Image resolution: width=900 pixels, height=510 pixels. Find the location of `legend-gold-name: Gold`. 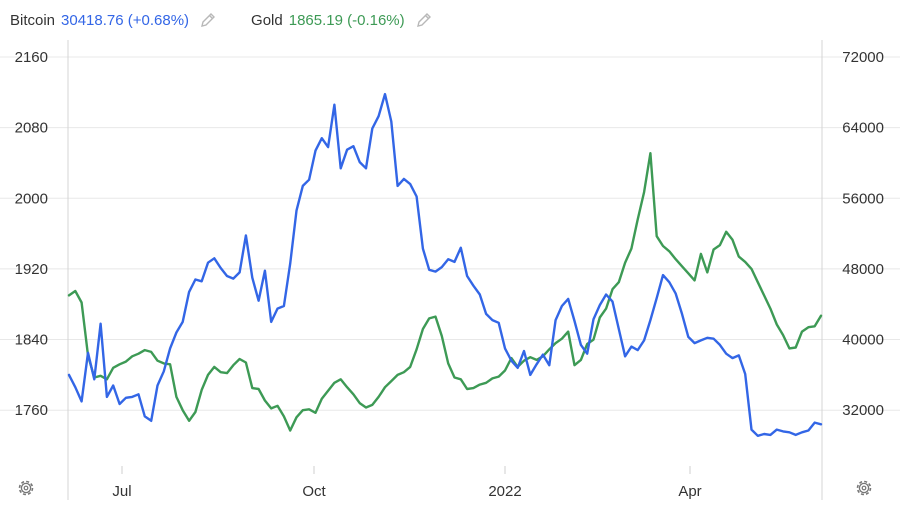

legend-gold-name: Gold is located at coordinates (267, 20).